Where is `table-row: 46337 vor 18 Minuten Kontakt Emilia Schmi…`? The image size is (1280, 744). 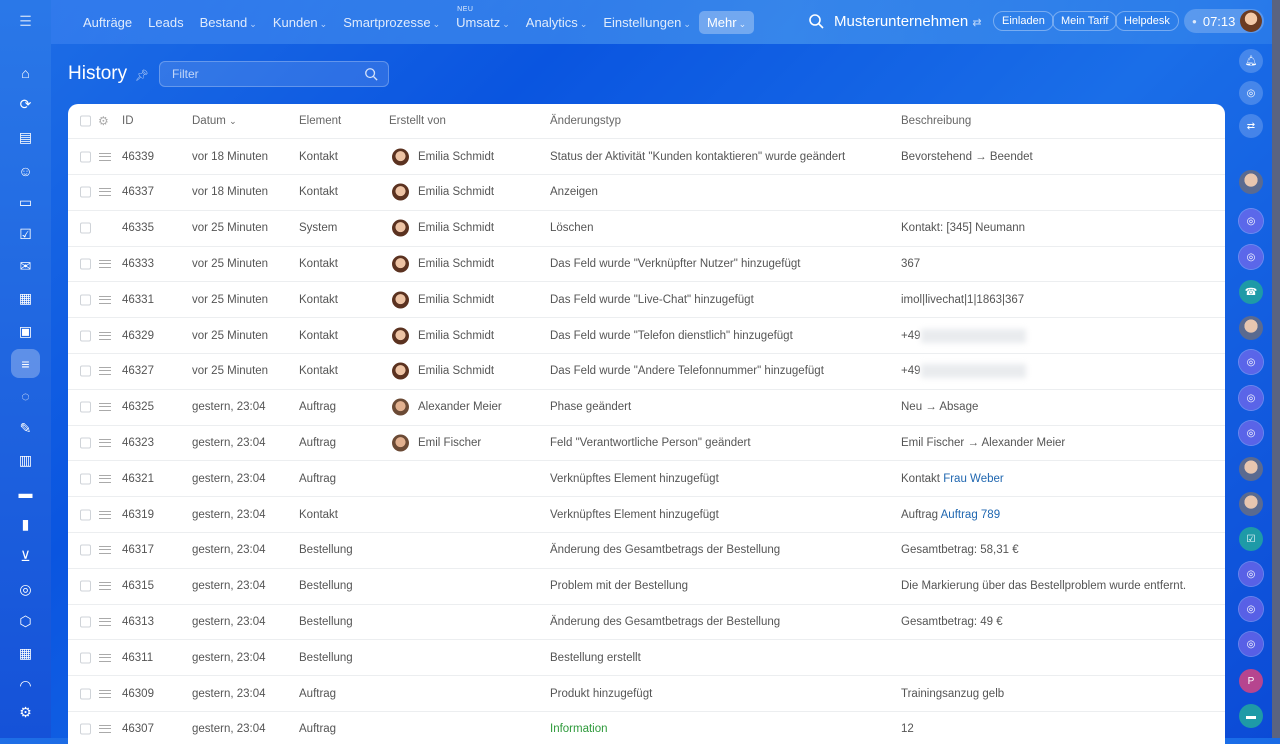 table-row: 46337 vor 18 Minuten Kontakt Emilia Schmi… is located at coordinates (646, 193).